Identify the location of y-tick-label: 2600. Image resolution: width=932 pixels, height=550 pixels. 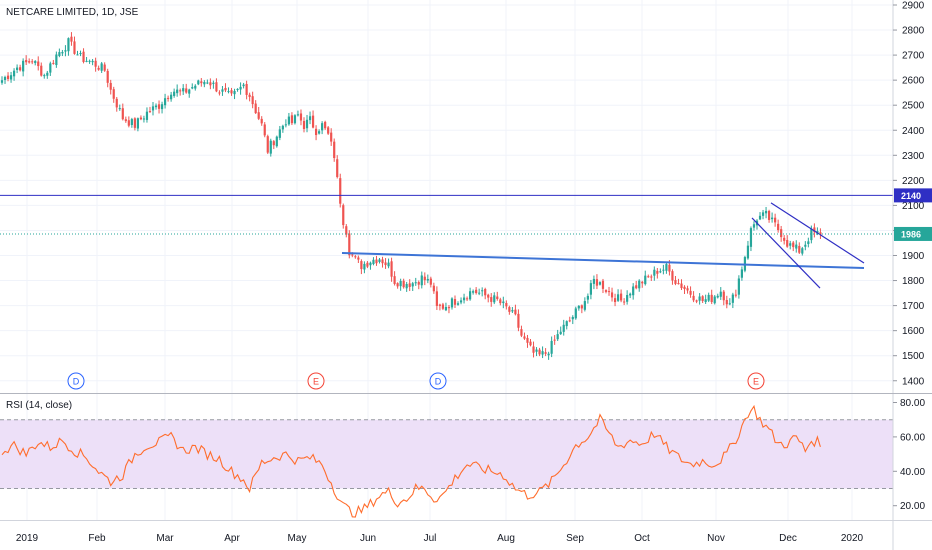
(913, 81).